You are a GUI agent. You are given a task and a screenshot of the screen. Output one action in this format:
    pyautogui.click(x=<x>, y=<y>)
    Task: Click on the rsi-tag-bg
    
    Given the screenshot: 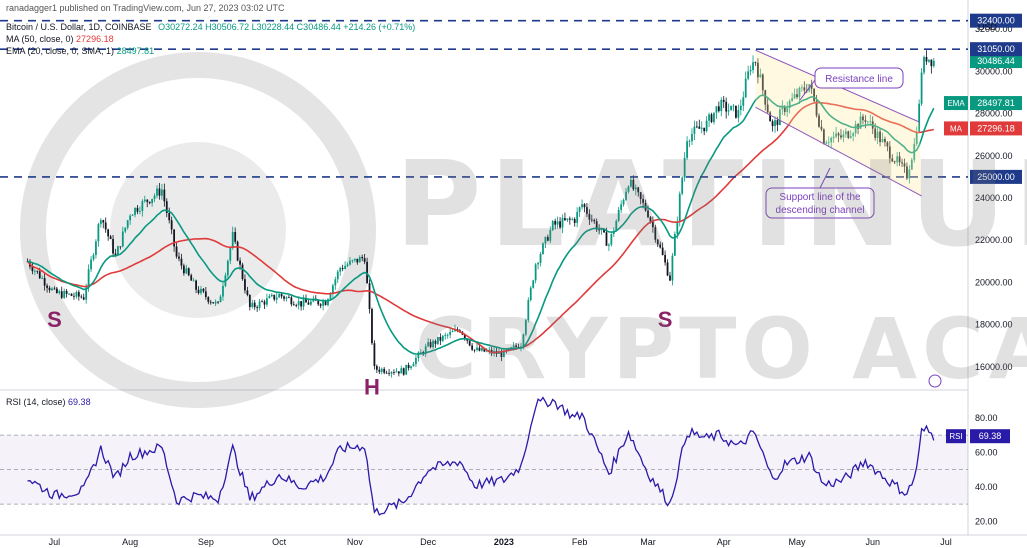 What is the action you would take?
    pyautogui.click(x=956, y=436)
    